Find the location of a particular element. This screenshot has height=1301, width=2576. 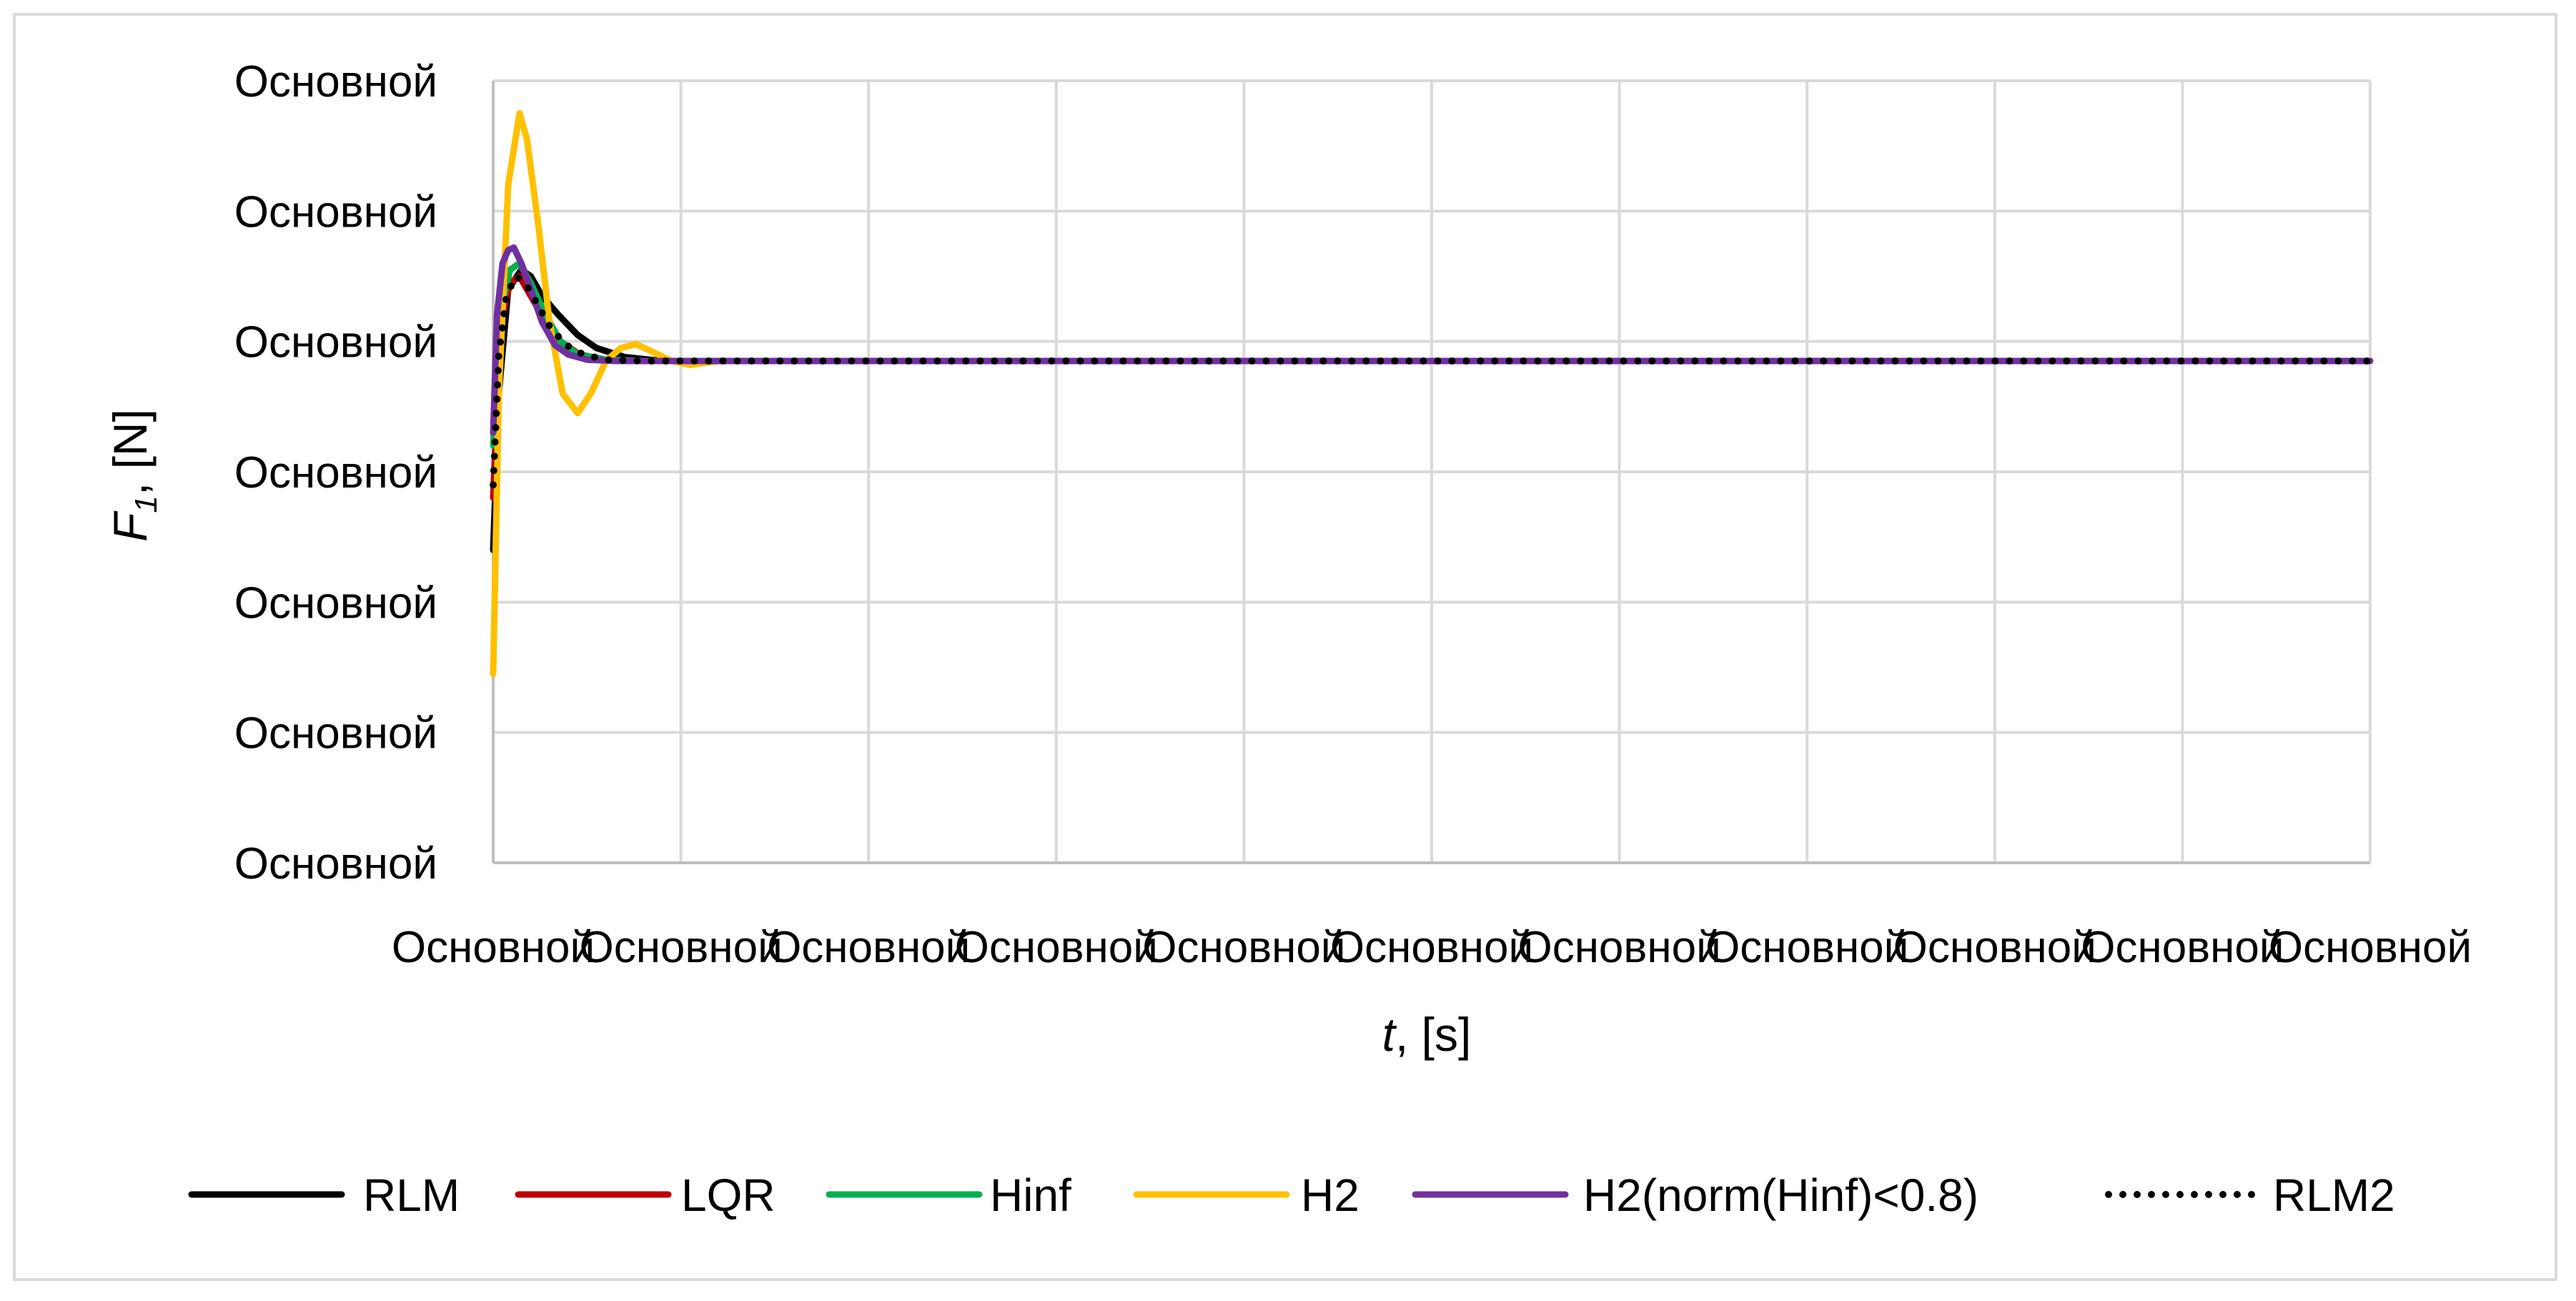

legend-label: LQR is located at coordinates (729, 1195).